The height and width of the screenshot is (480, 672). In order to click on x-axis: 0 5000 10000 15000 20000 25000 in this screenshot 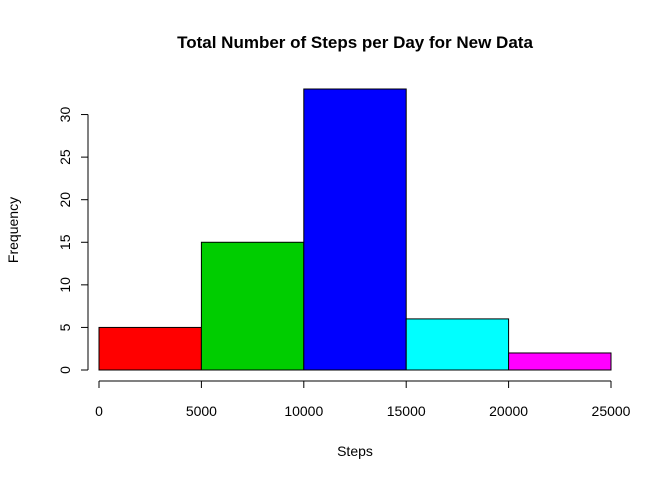, I will do `click(363, 399)`.